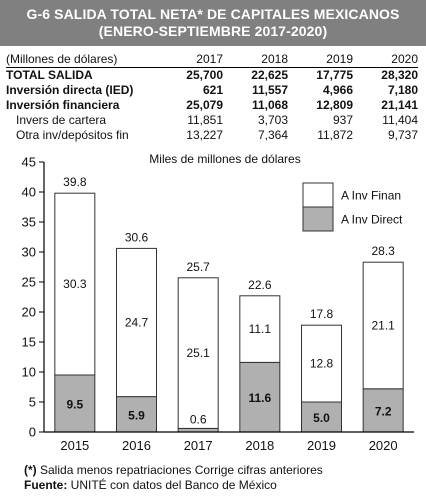 This screenshot has height=500, width=426. What do you see at coordinates (205, 120) in the screenshot?
I see `cell-value: 11,851` at bounding box center [205, 120].